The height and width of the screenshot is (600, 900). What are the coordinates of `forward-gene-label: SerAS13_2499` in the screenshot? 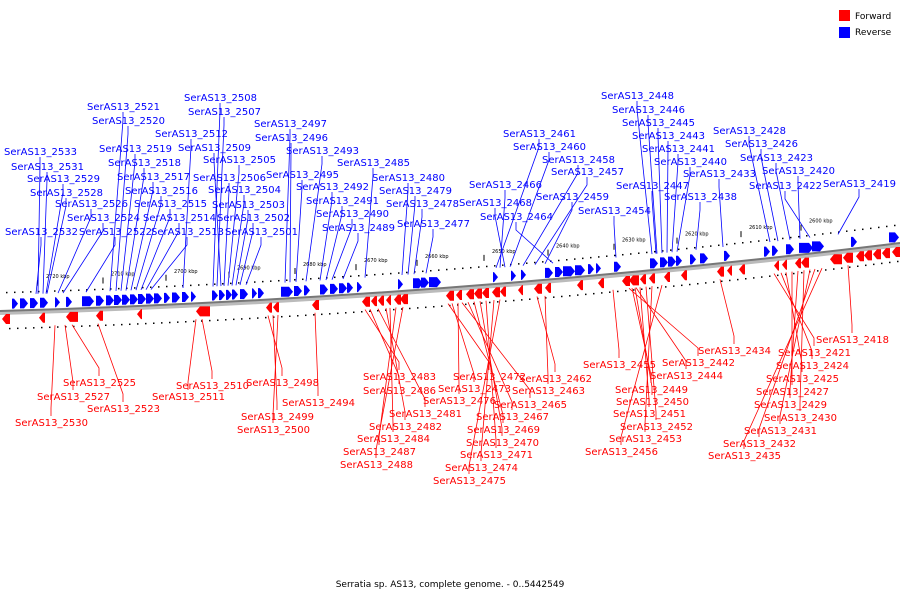 It's located at (277, 417).